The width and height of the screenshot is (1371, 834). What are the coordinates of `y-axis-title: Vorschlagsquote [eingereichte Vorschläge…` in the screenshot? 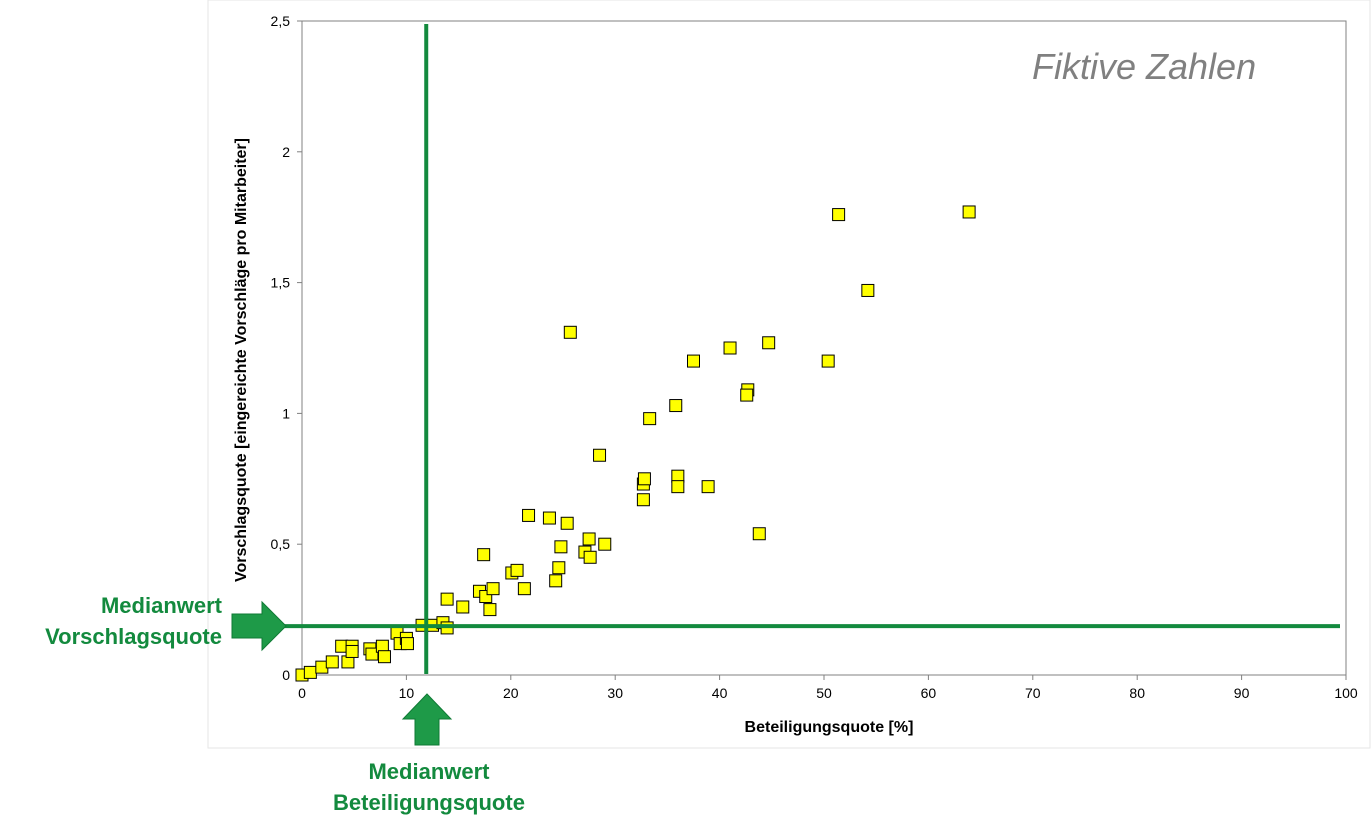 It's located at (241, 360).